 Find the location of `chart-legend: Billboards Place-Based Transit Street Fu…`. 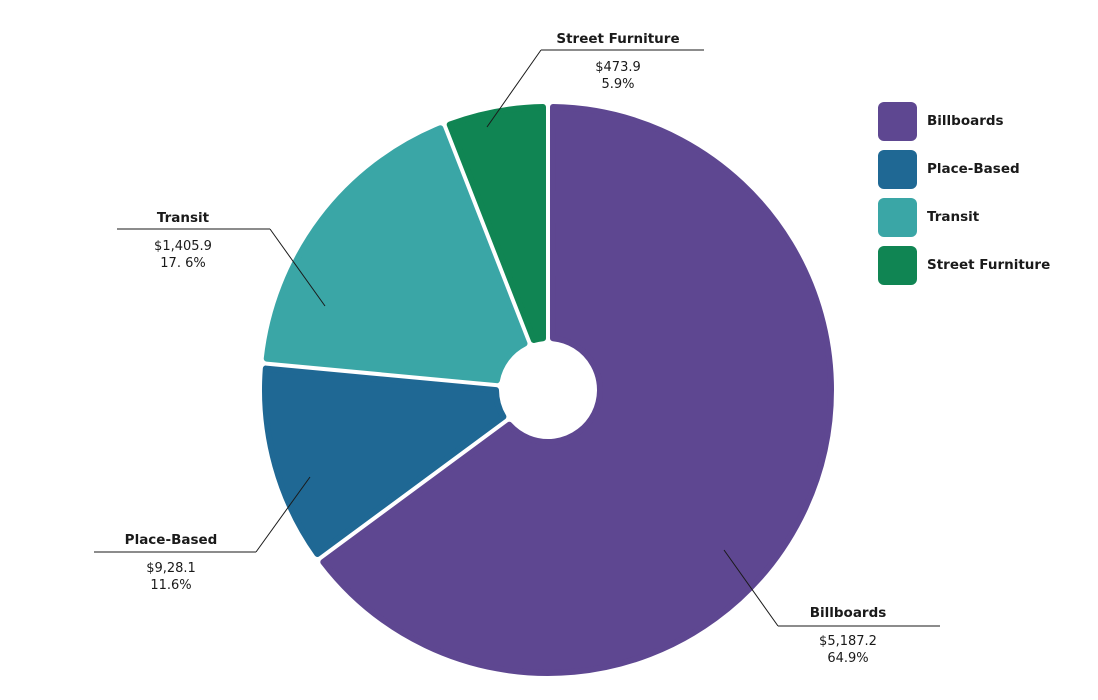

chart-legend: Billboards Place-Based Transit Street Fu… is located at coordinates (978, 197).